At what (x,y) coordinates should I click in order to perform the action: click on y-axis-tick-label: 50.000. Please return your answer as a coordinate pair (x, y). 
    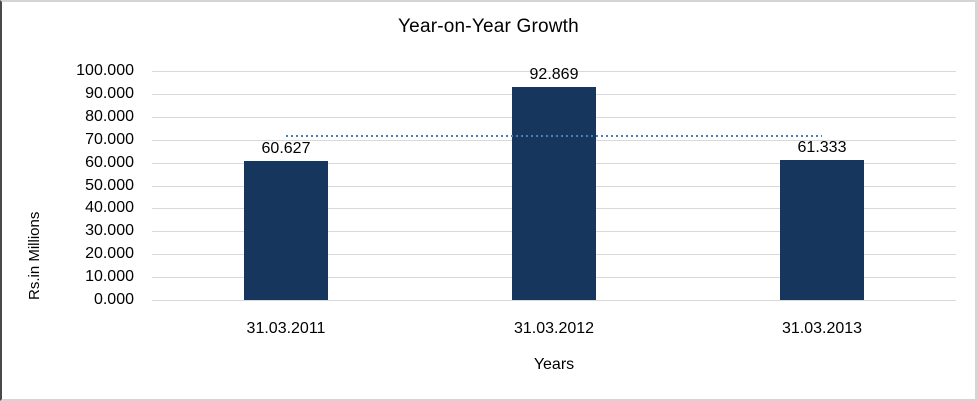
    Looking at the image, I should click on (109, 185).